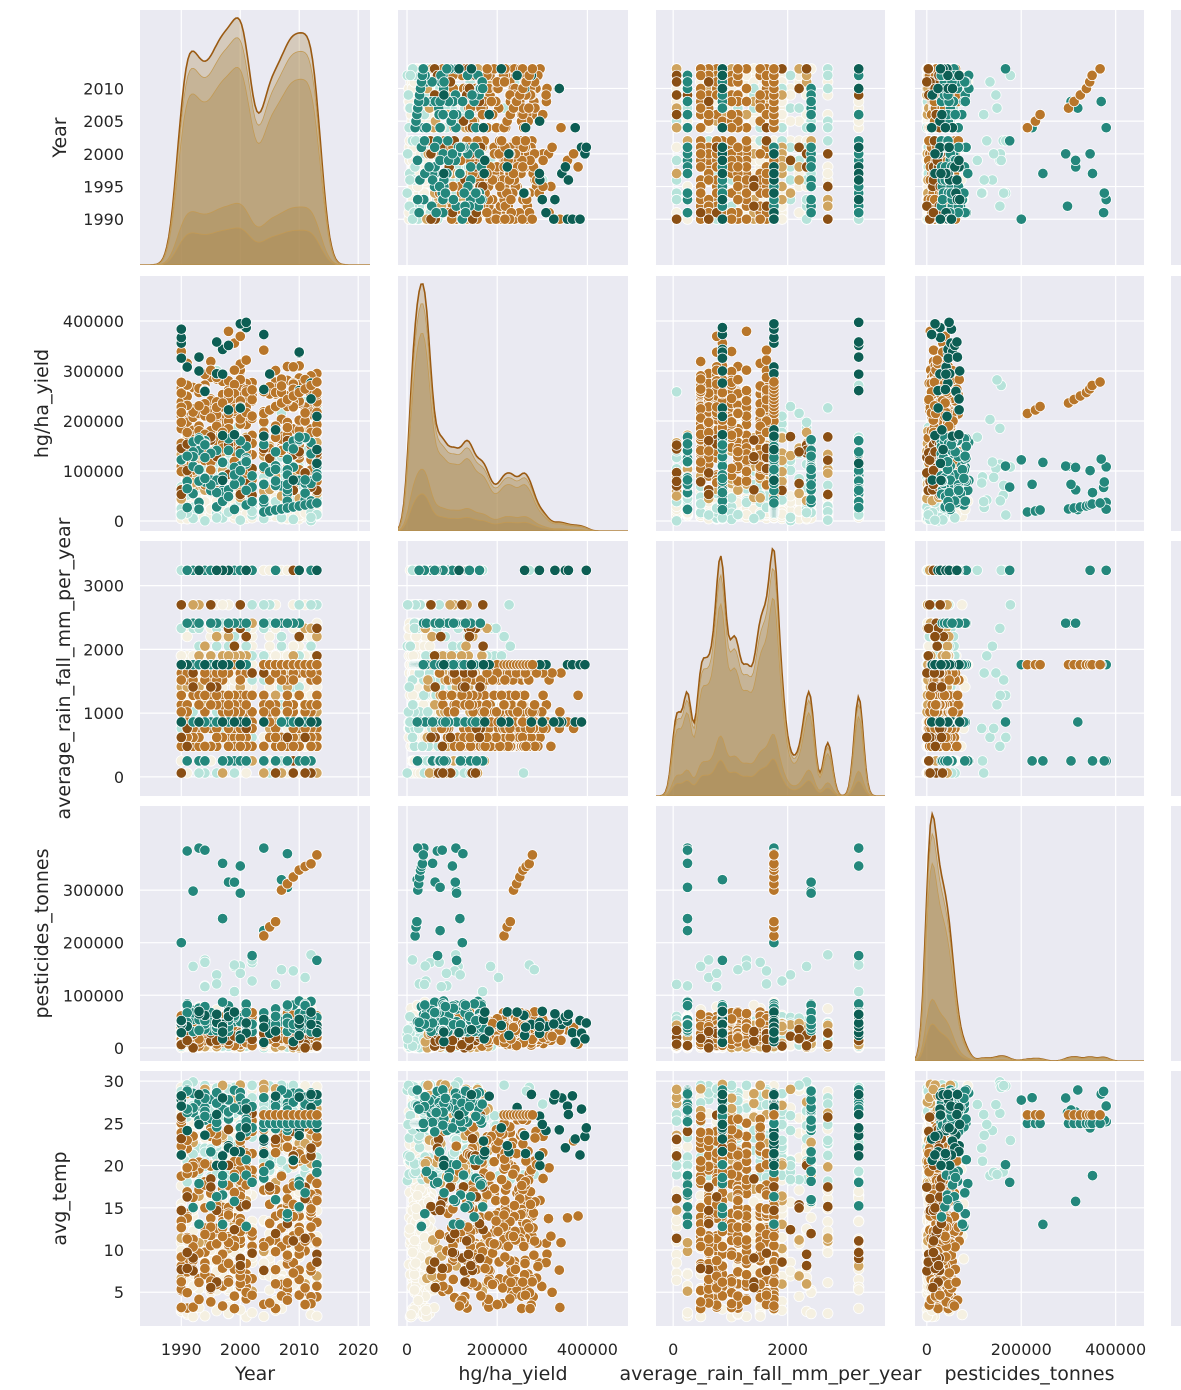 This screenshot has width=1181, height=1390. Describe the element at coordinates (770, 403) in the screenshot. I see `panel-yield-vs-rain` at that location.